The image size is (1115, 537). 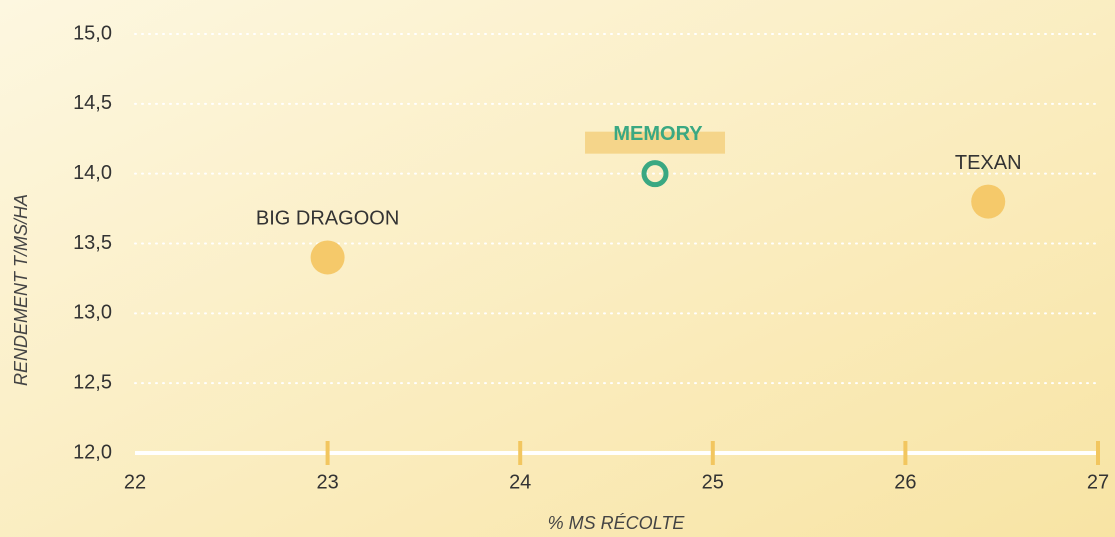 What do you see at coordinates (905, 482) in the screenshot?
I see `x-tick-label: 26` at bounding box center [905, 482].